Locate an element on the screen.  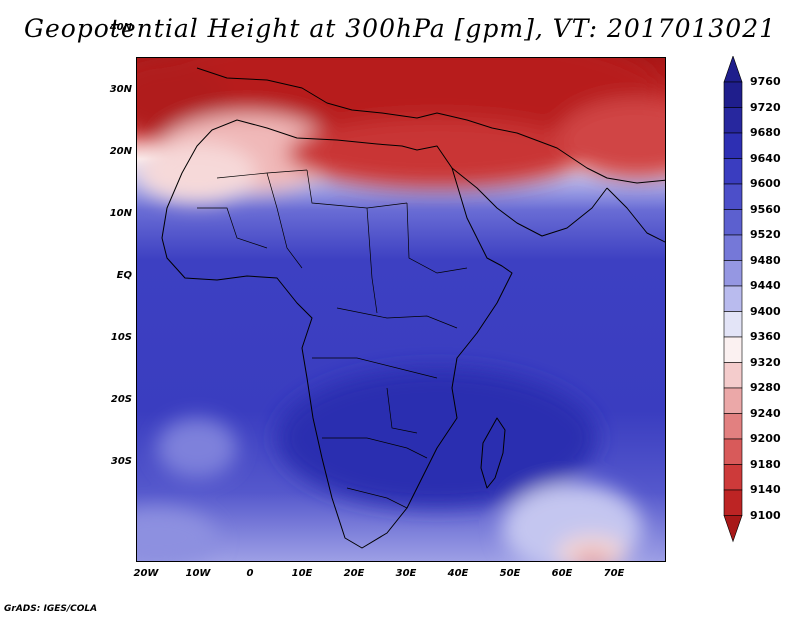
colorbar-level-label: 9320 is located at coordinates (765, 362).